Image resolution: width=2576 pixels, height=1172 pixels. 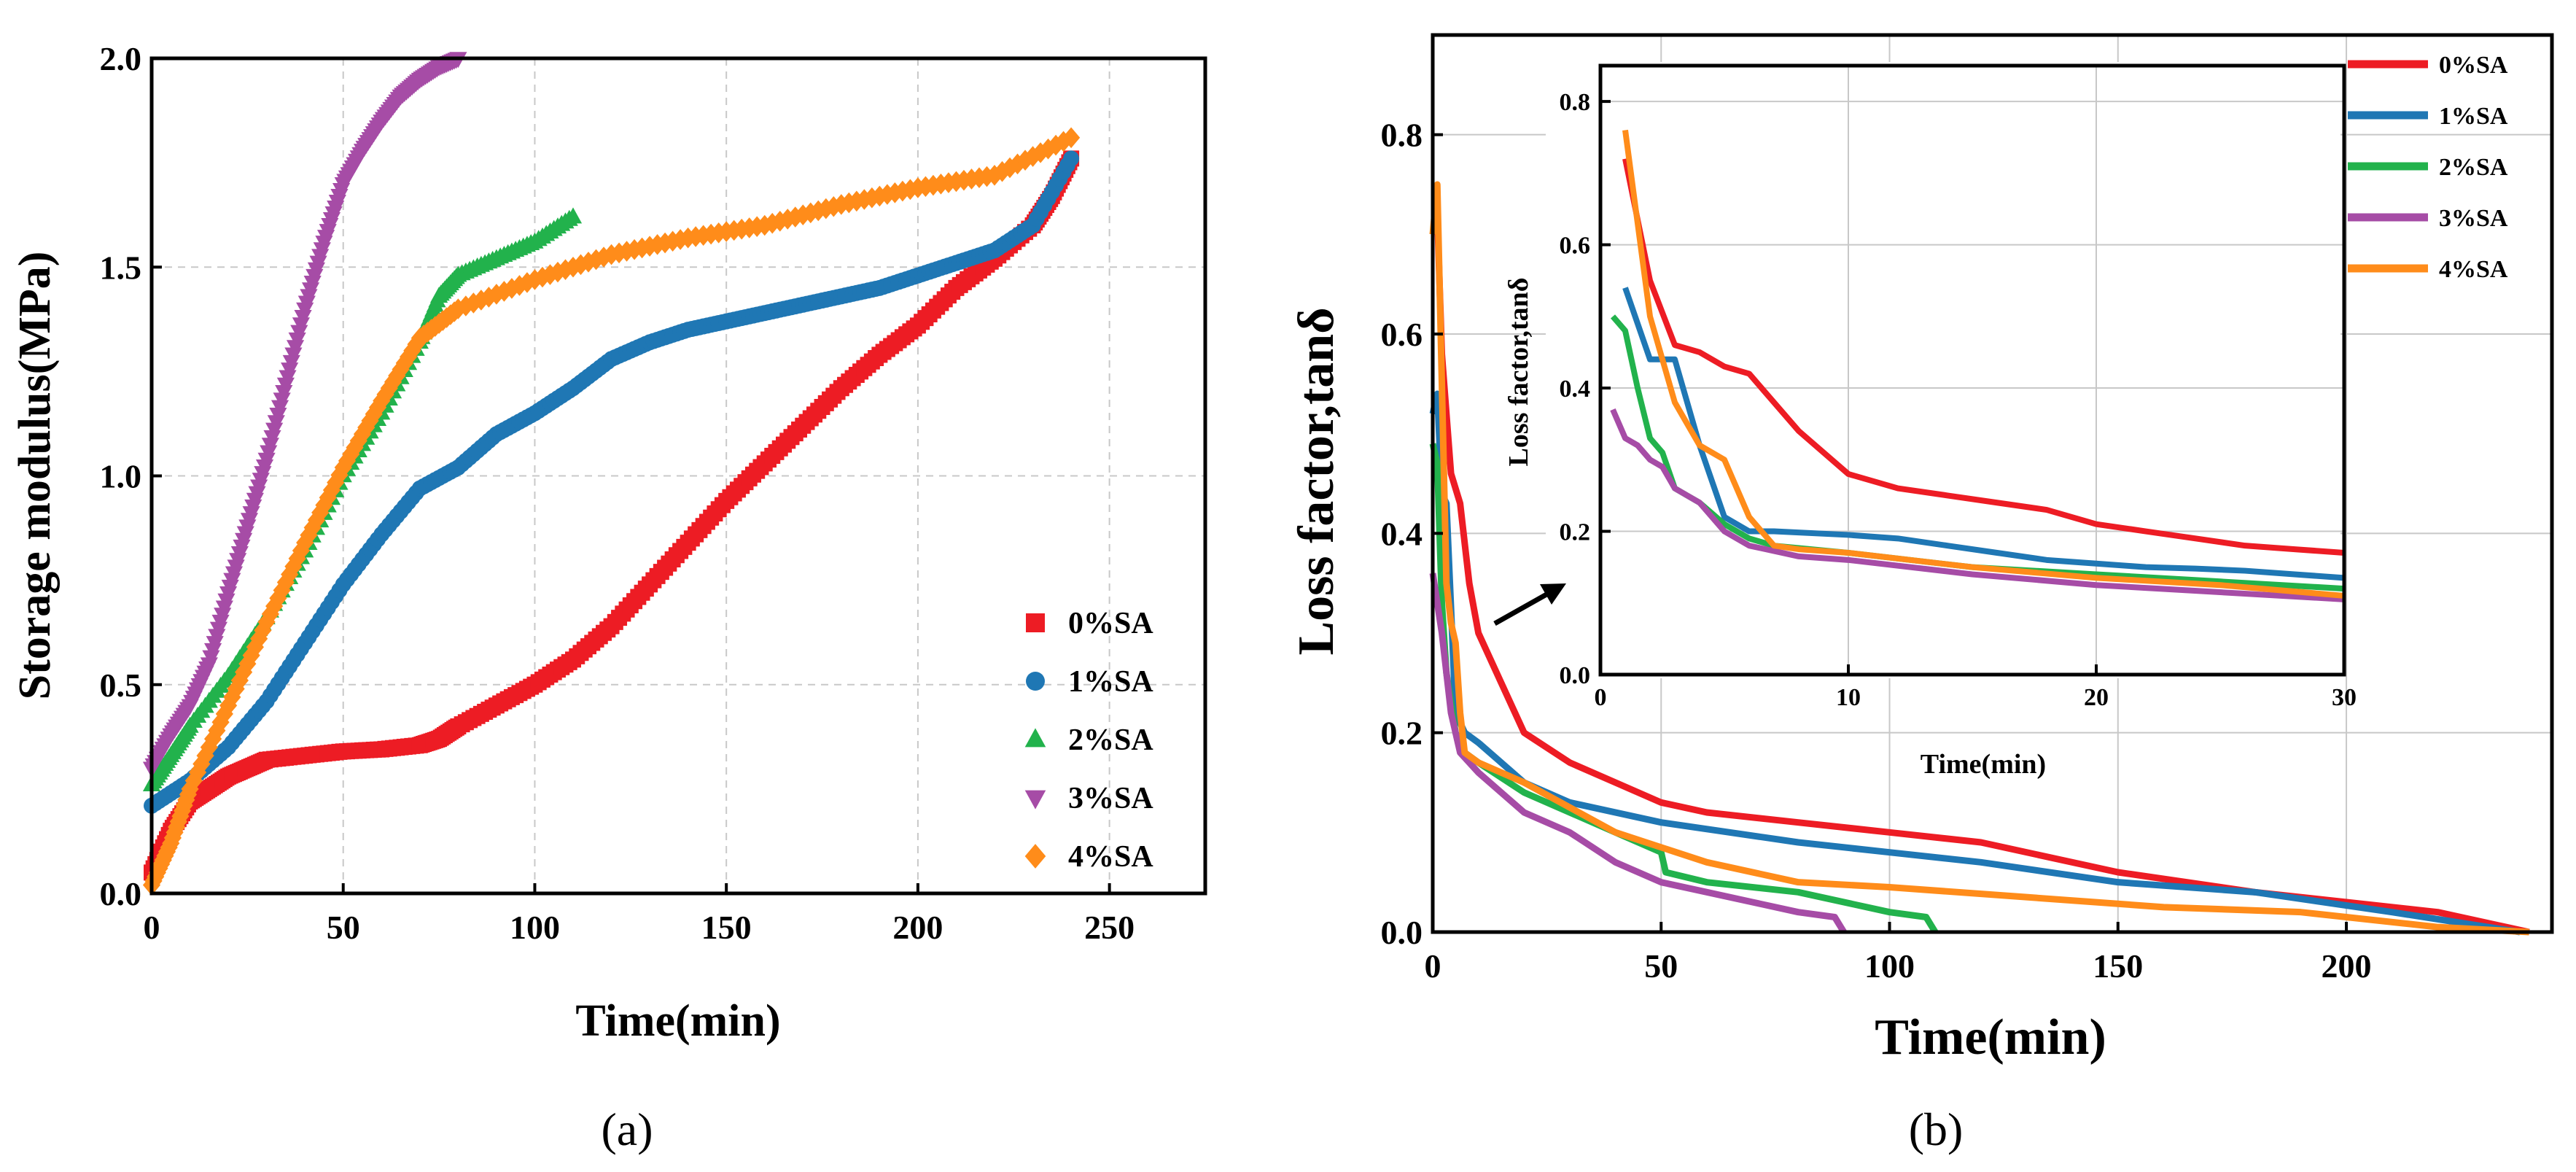 I want to click on inset-x-axis-label: Time(min), so click(x=1983, y=764).